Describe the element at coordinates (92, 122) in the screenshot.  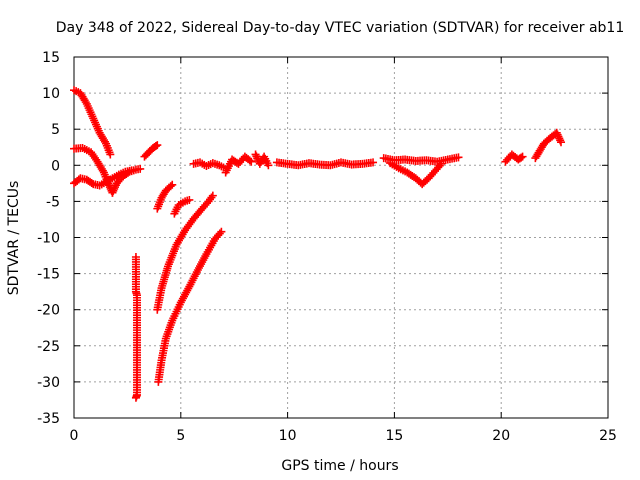
I see `series-arc-decline-high` at that location.